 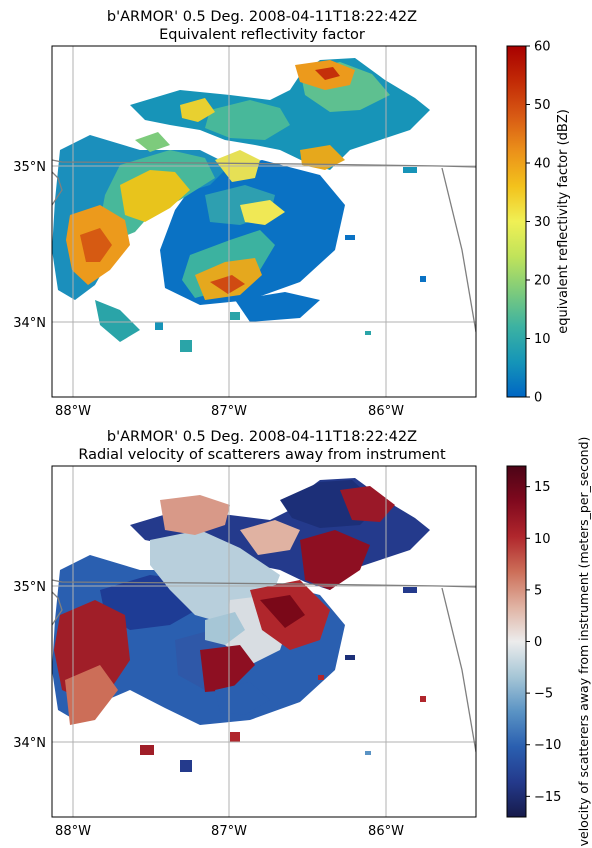 I want to click on velocity-ytick-35n: 35°N, so click(x=29, y=587).